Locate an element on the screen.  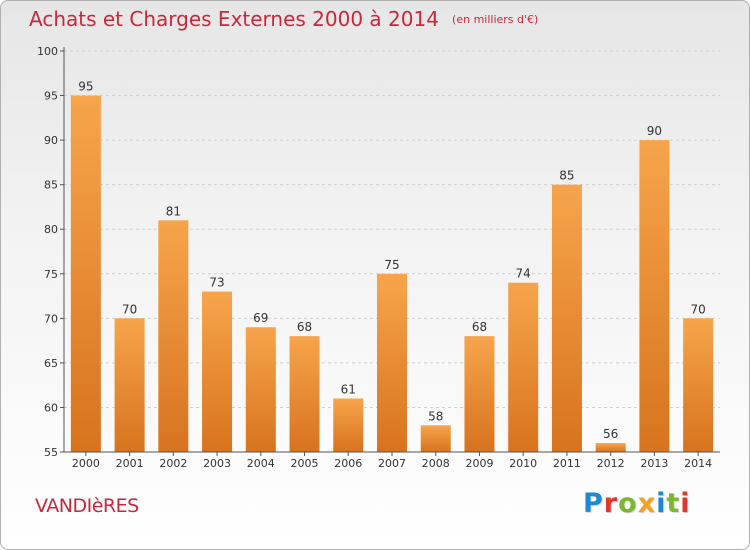
x-tick-label: 2014 is located at coordinates (698, 463).